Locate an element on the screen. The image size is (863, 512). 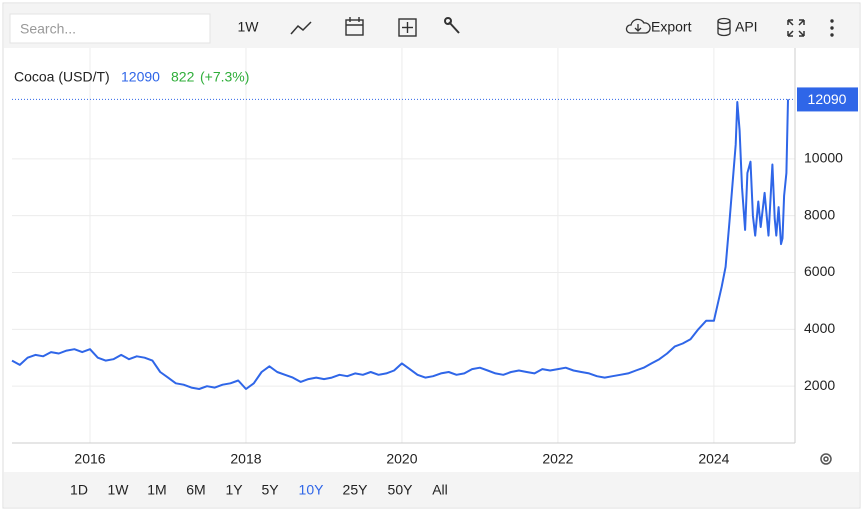
range-bar is located at coordinates (431, 489).